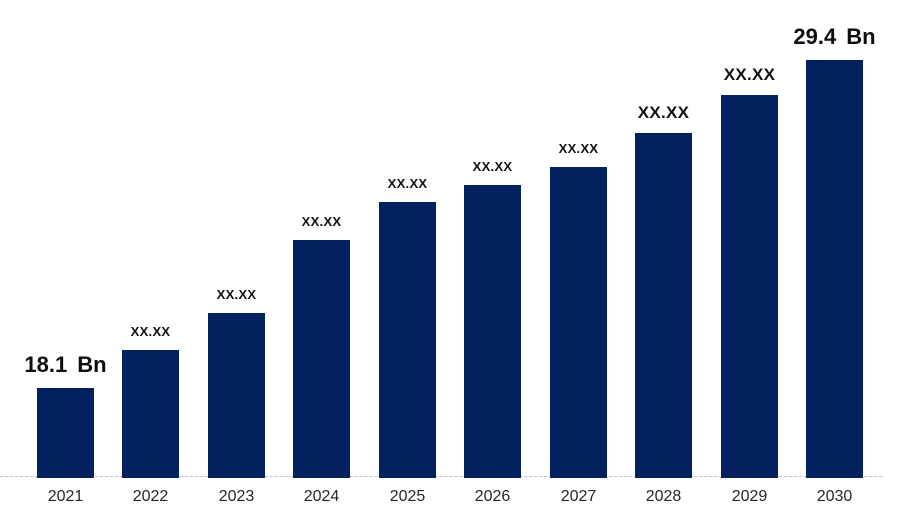 The image size is (900, 525). I want to click on bar-group: XX.XX 2025, so click(407, 262).